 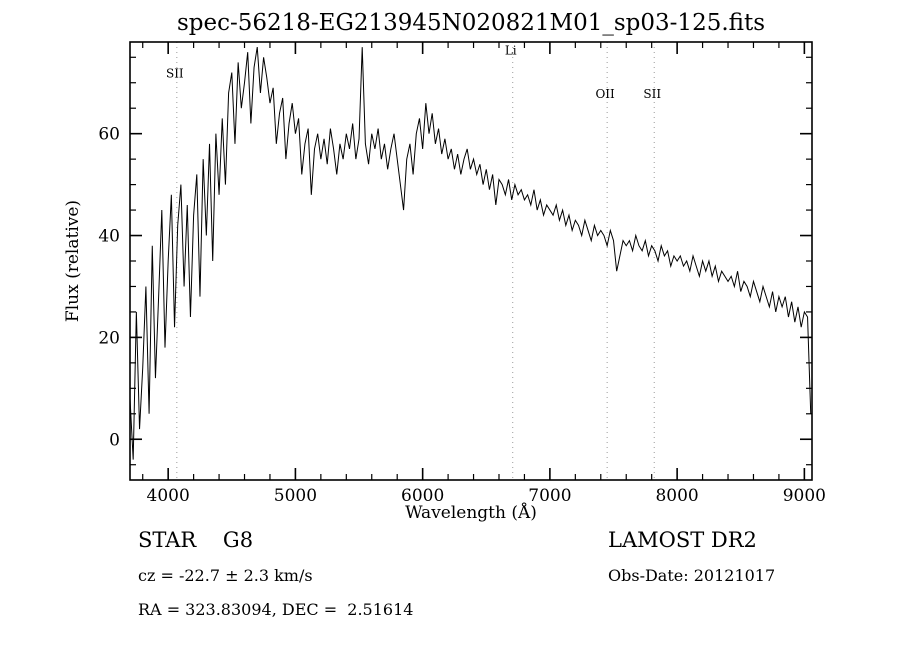 What do you see at coordinates (471, 512) in the screenshot?
I see `x-axis-label: Wavelength (Å)` at bounding box center [471, 512].